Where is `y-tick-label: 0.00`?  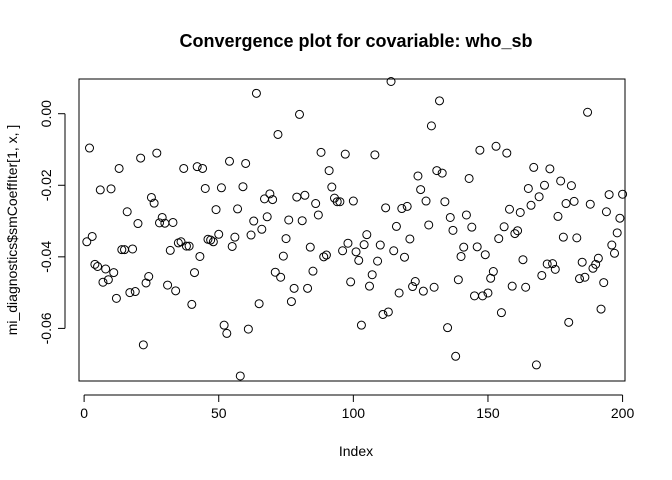 y-tick-label: 0.00 is located at coordinates (46, 113).